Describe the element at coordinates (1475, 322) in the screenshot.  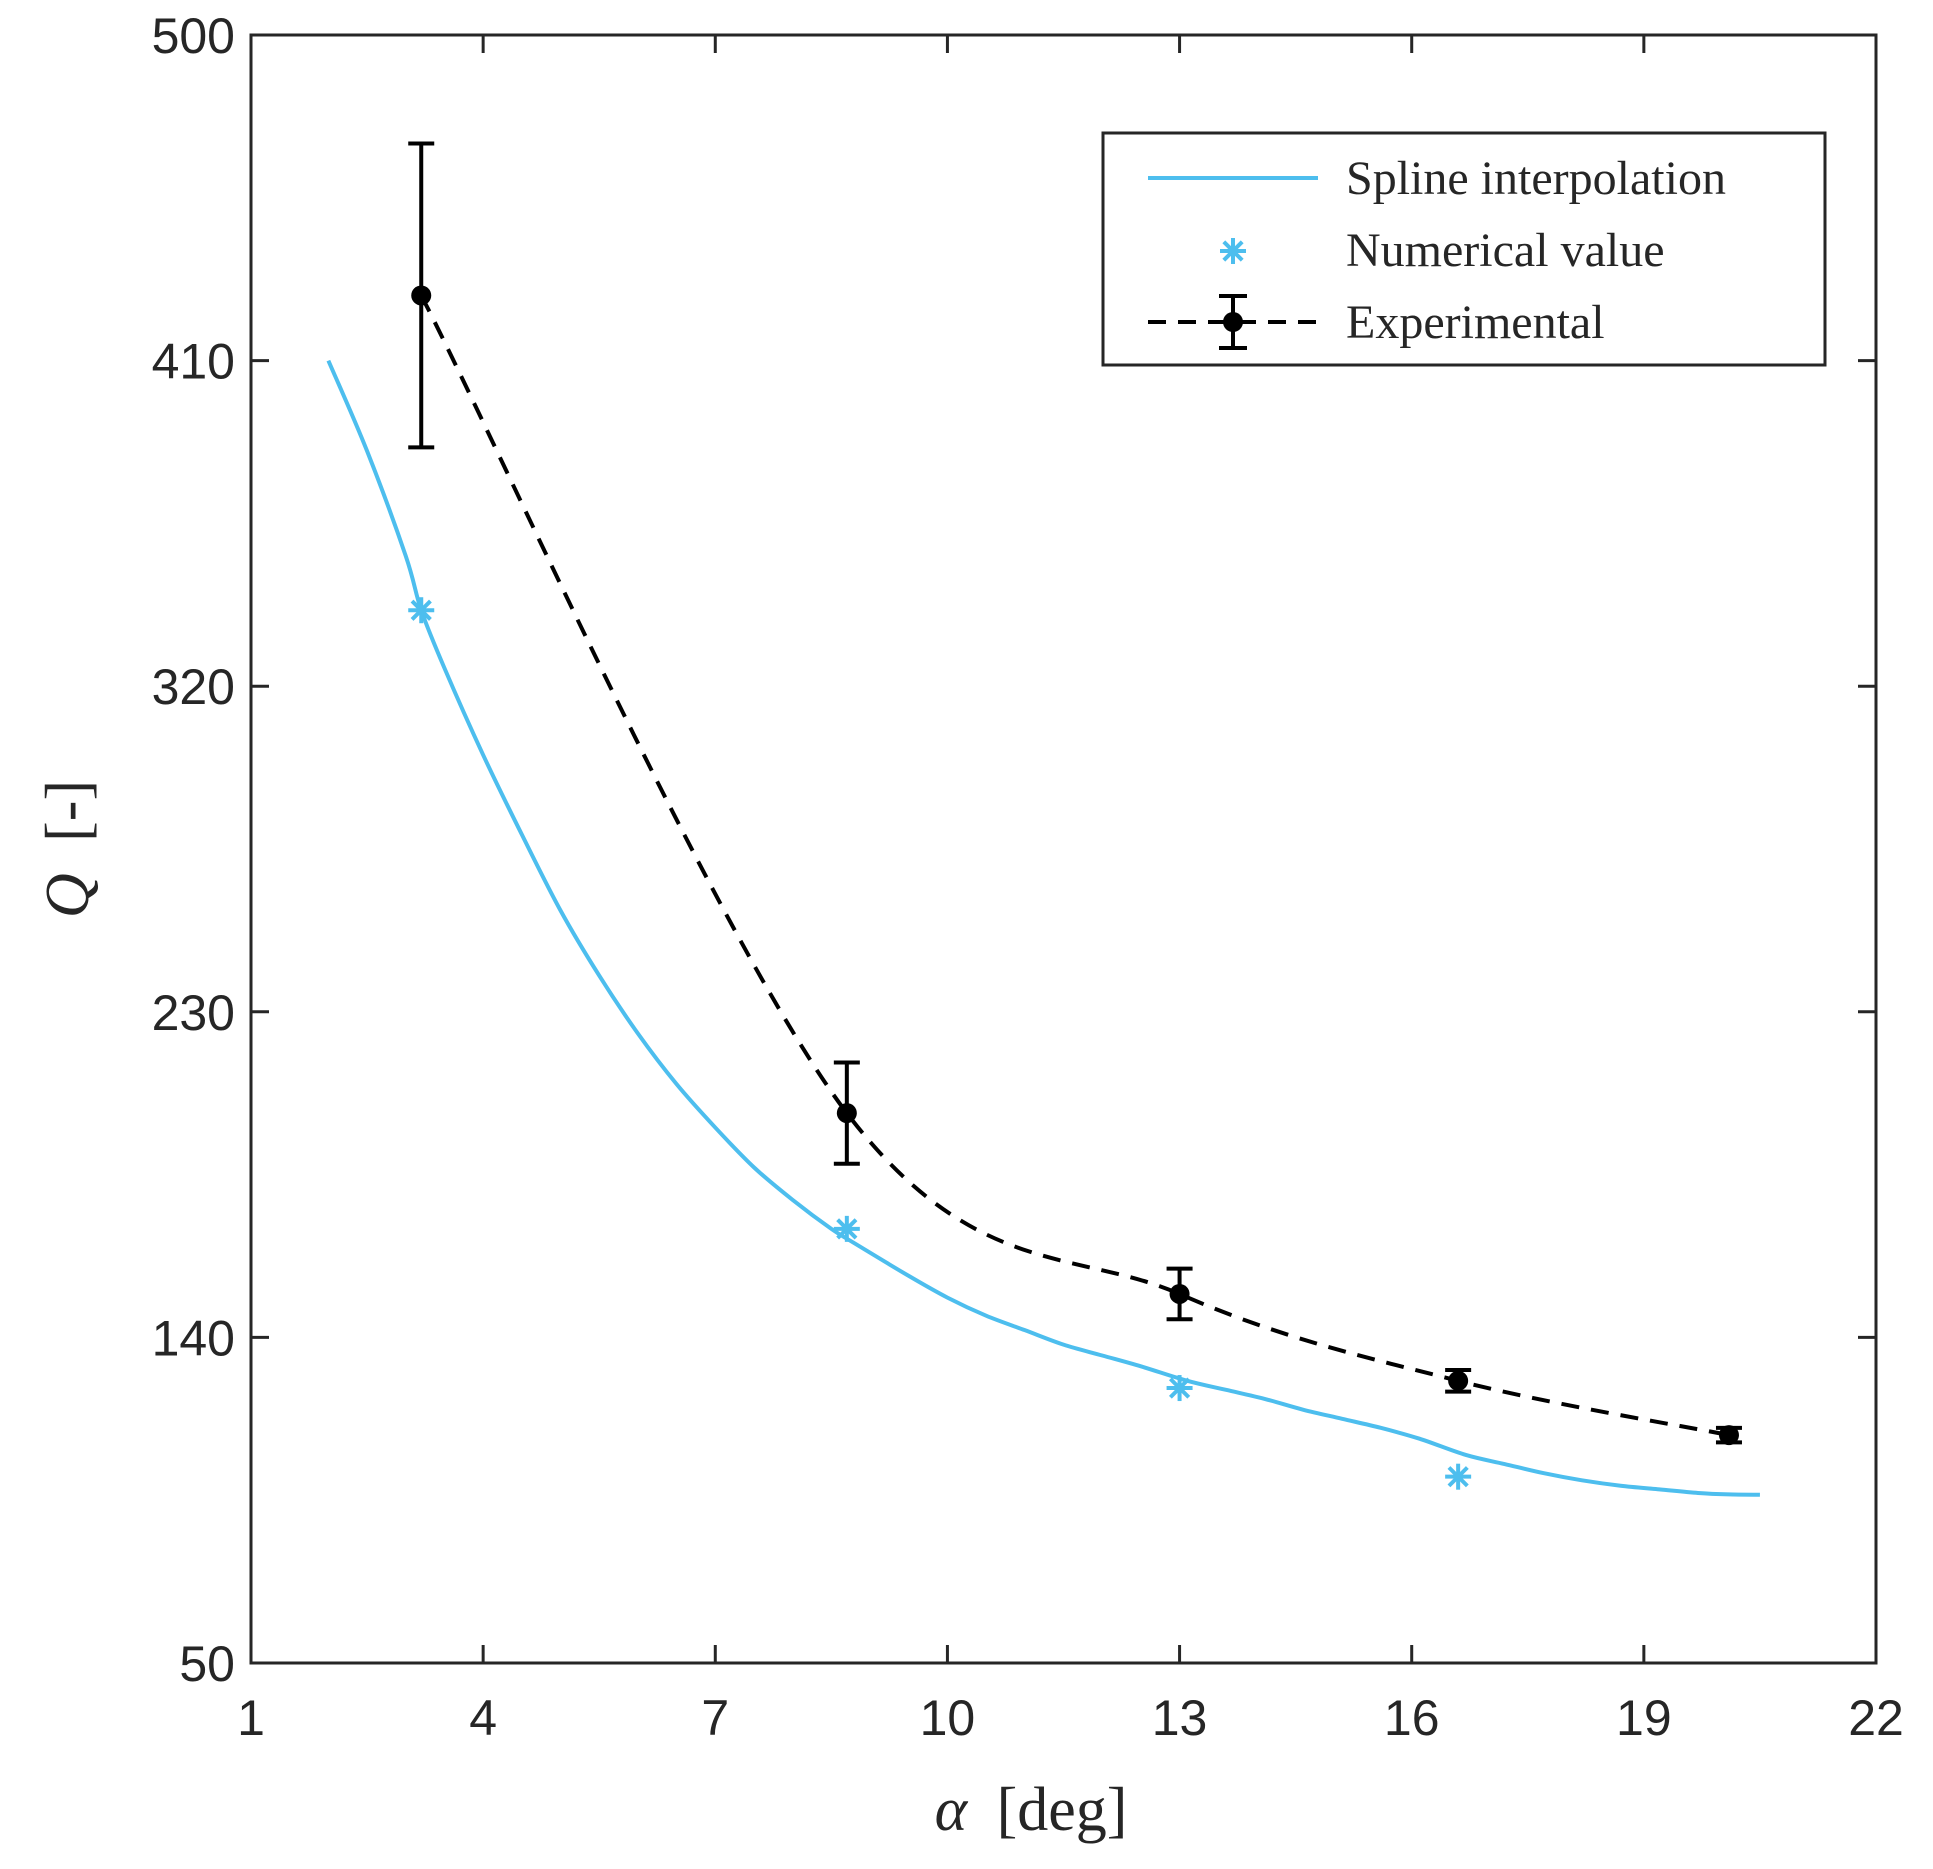
I see `legend-experimental-label: Experimental` at that location.